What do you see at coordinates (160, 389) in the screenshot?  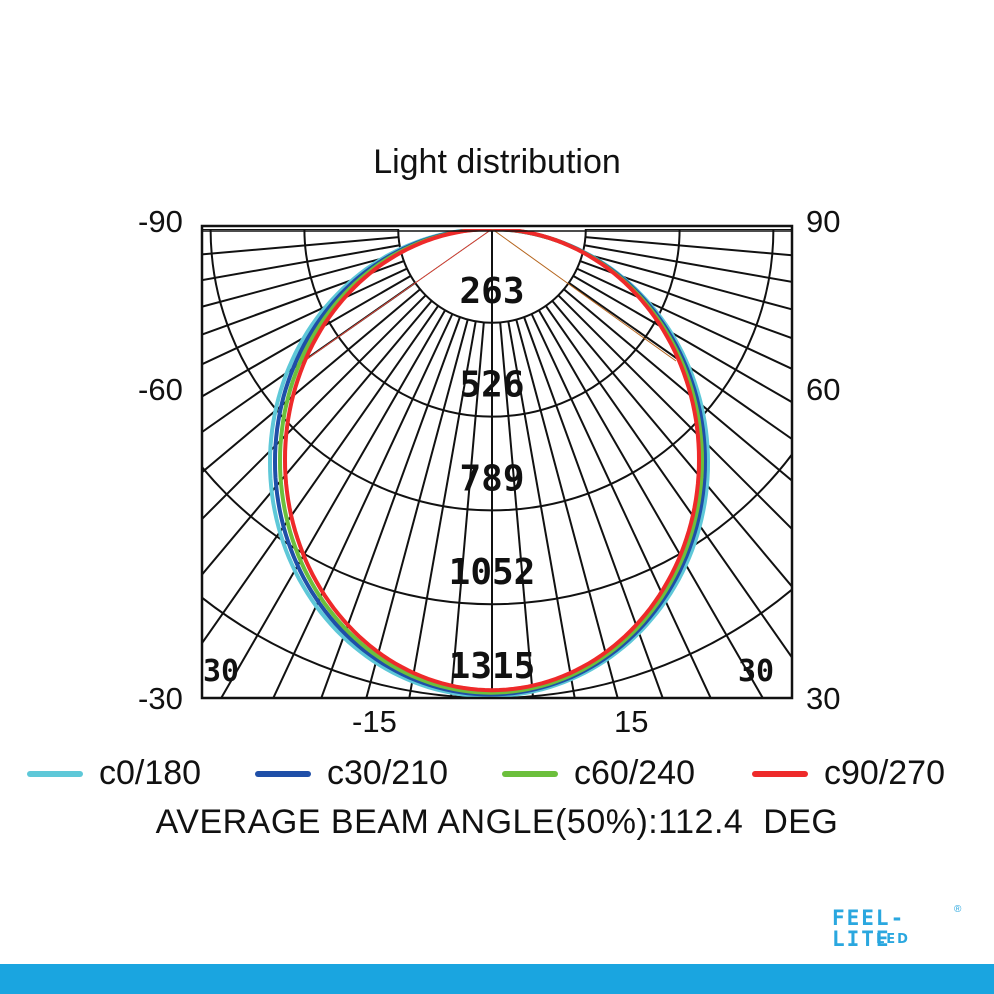 I see `tick-left-1: -60` at bounding box center [160, 389].